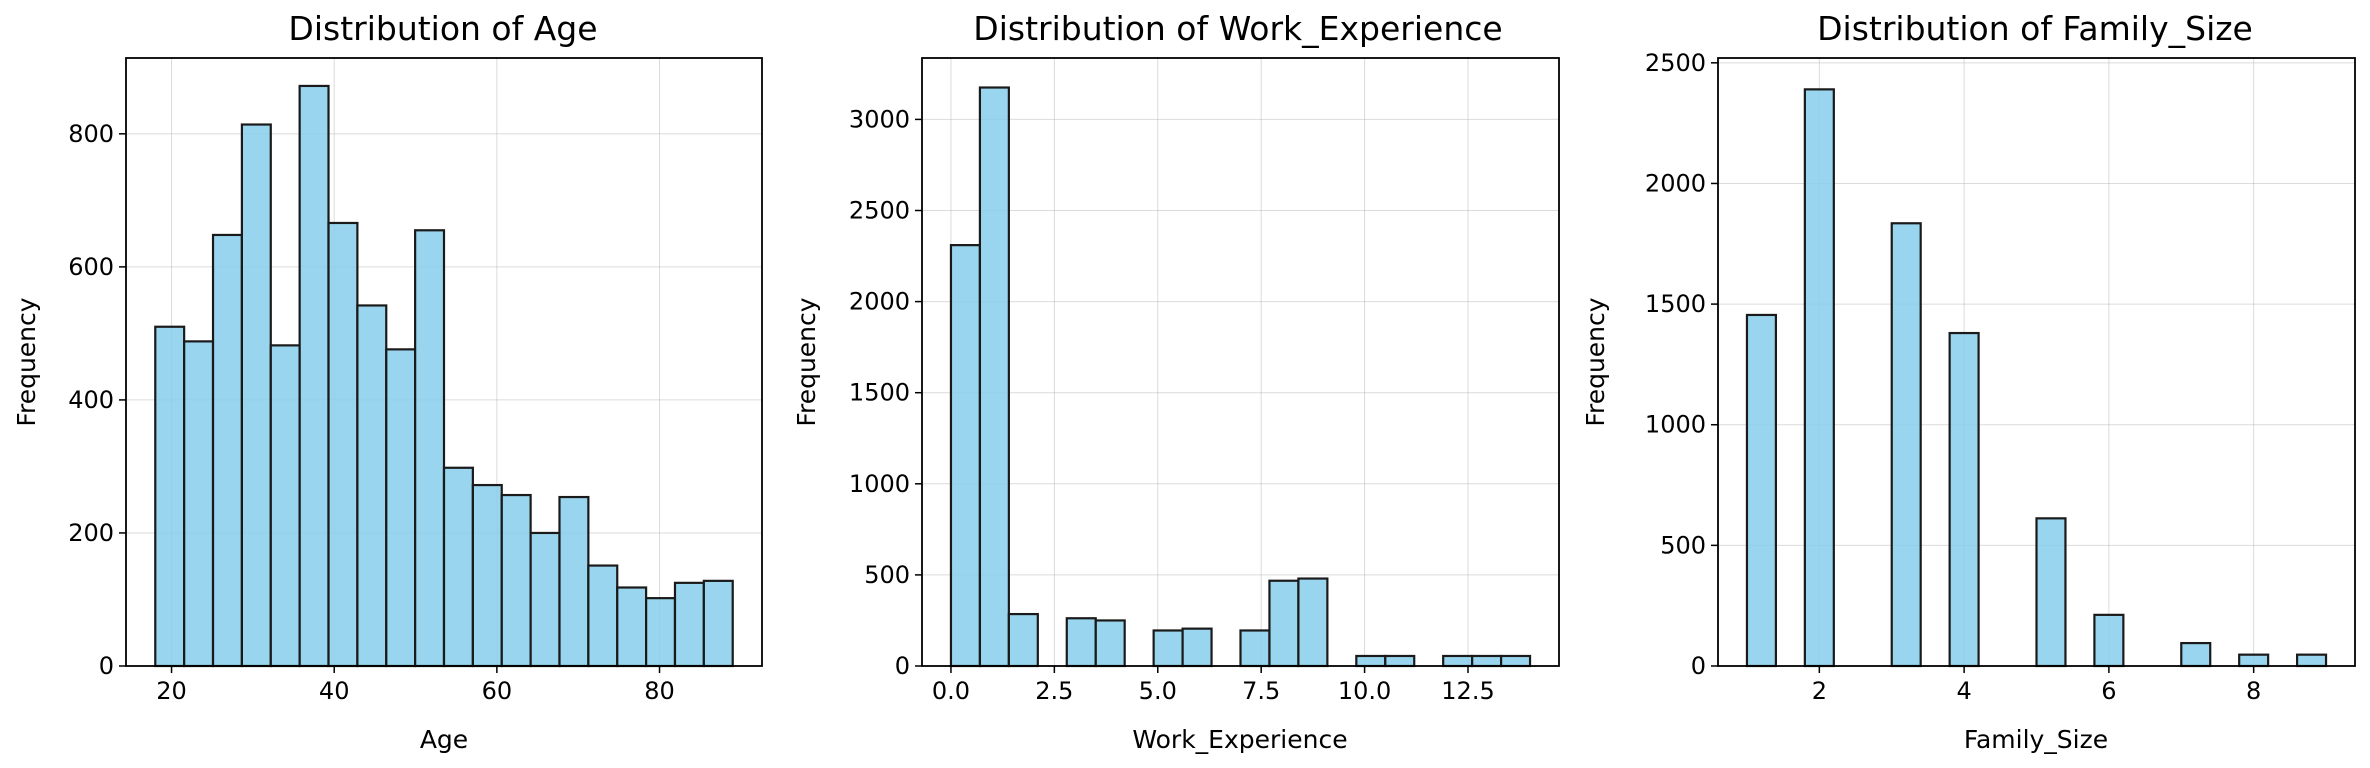  Describe the element at coordinates (659, 691) in the screenshot. I see `x-tick-label: 80` at that location.